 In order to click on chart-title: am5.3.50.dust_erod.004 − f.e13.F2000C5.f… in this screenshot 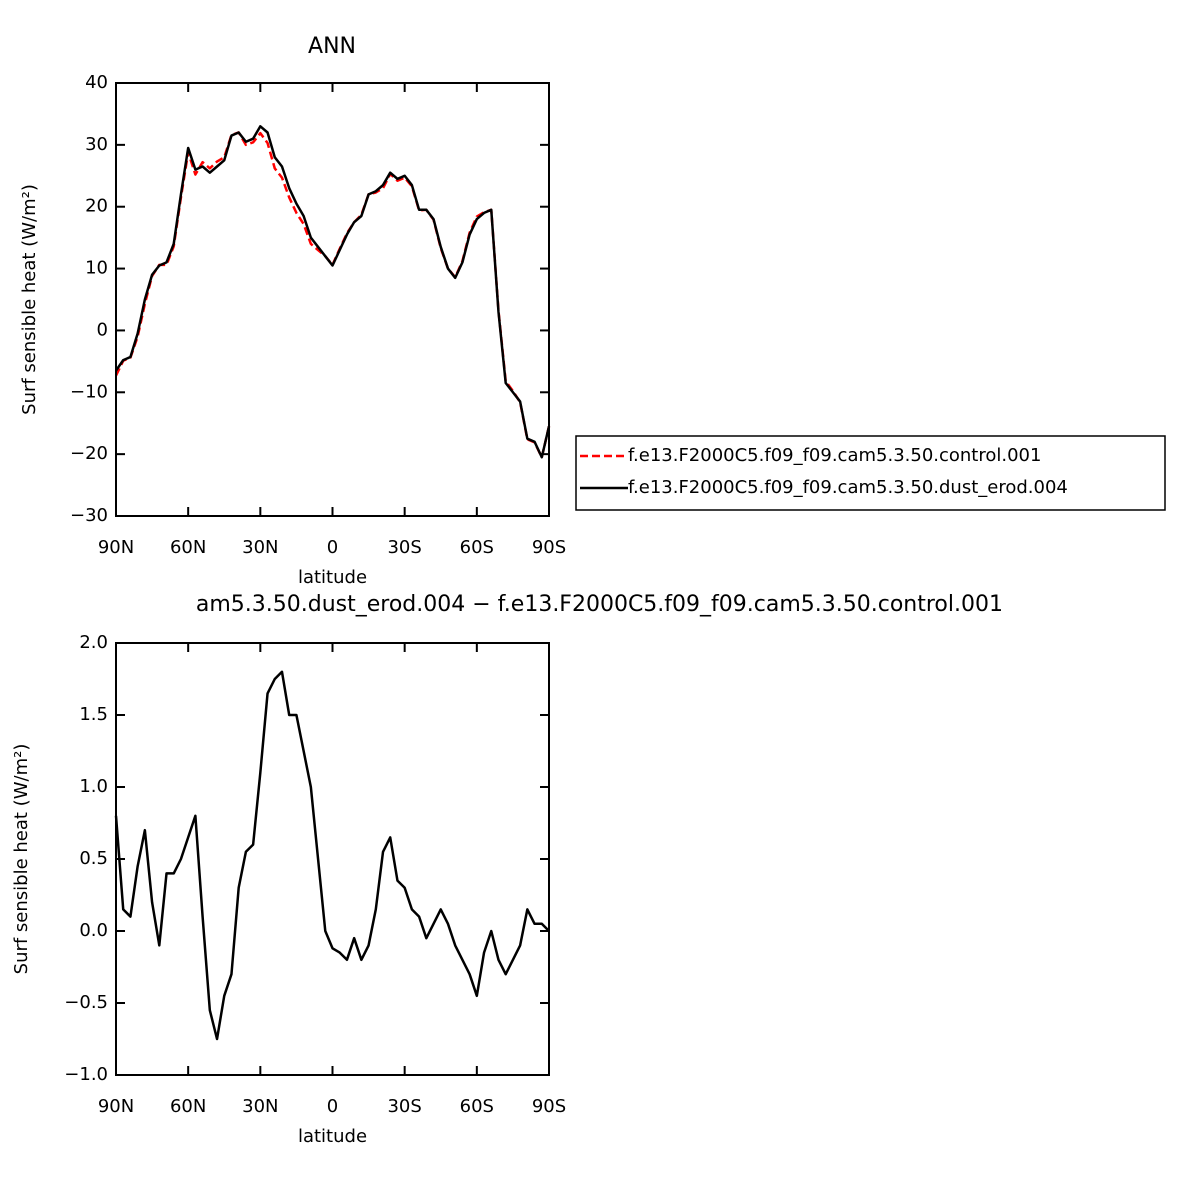, I will do `click(599, 604)`.